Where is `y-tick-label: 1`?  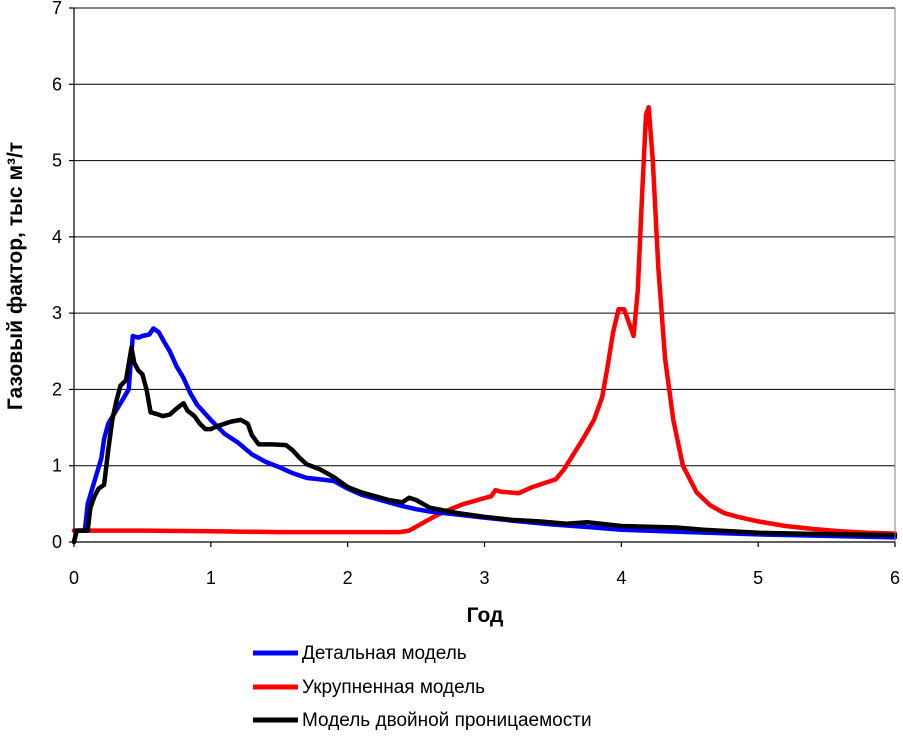 y-tick-label: 1 is located at coordinates (57, 466).